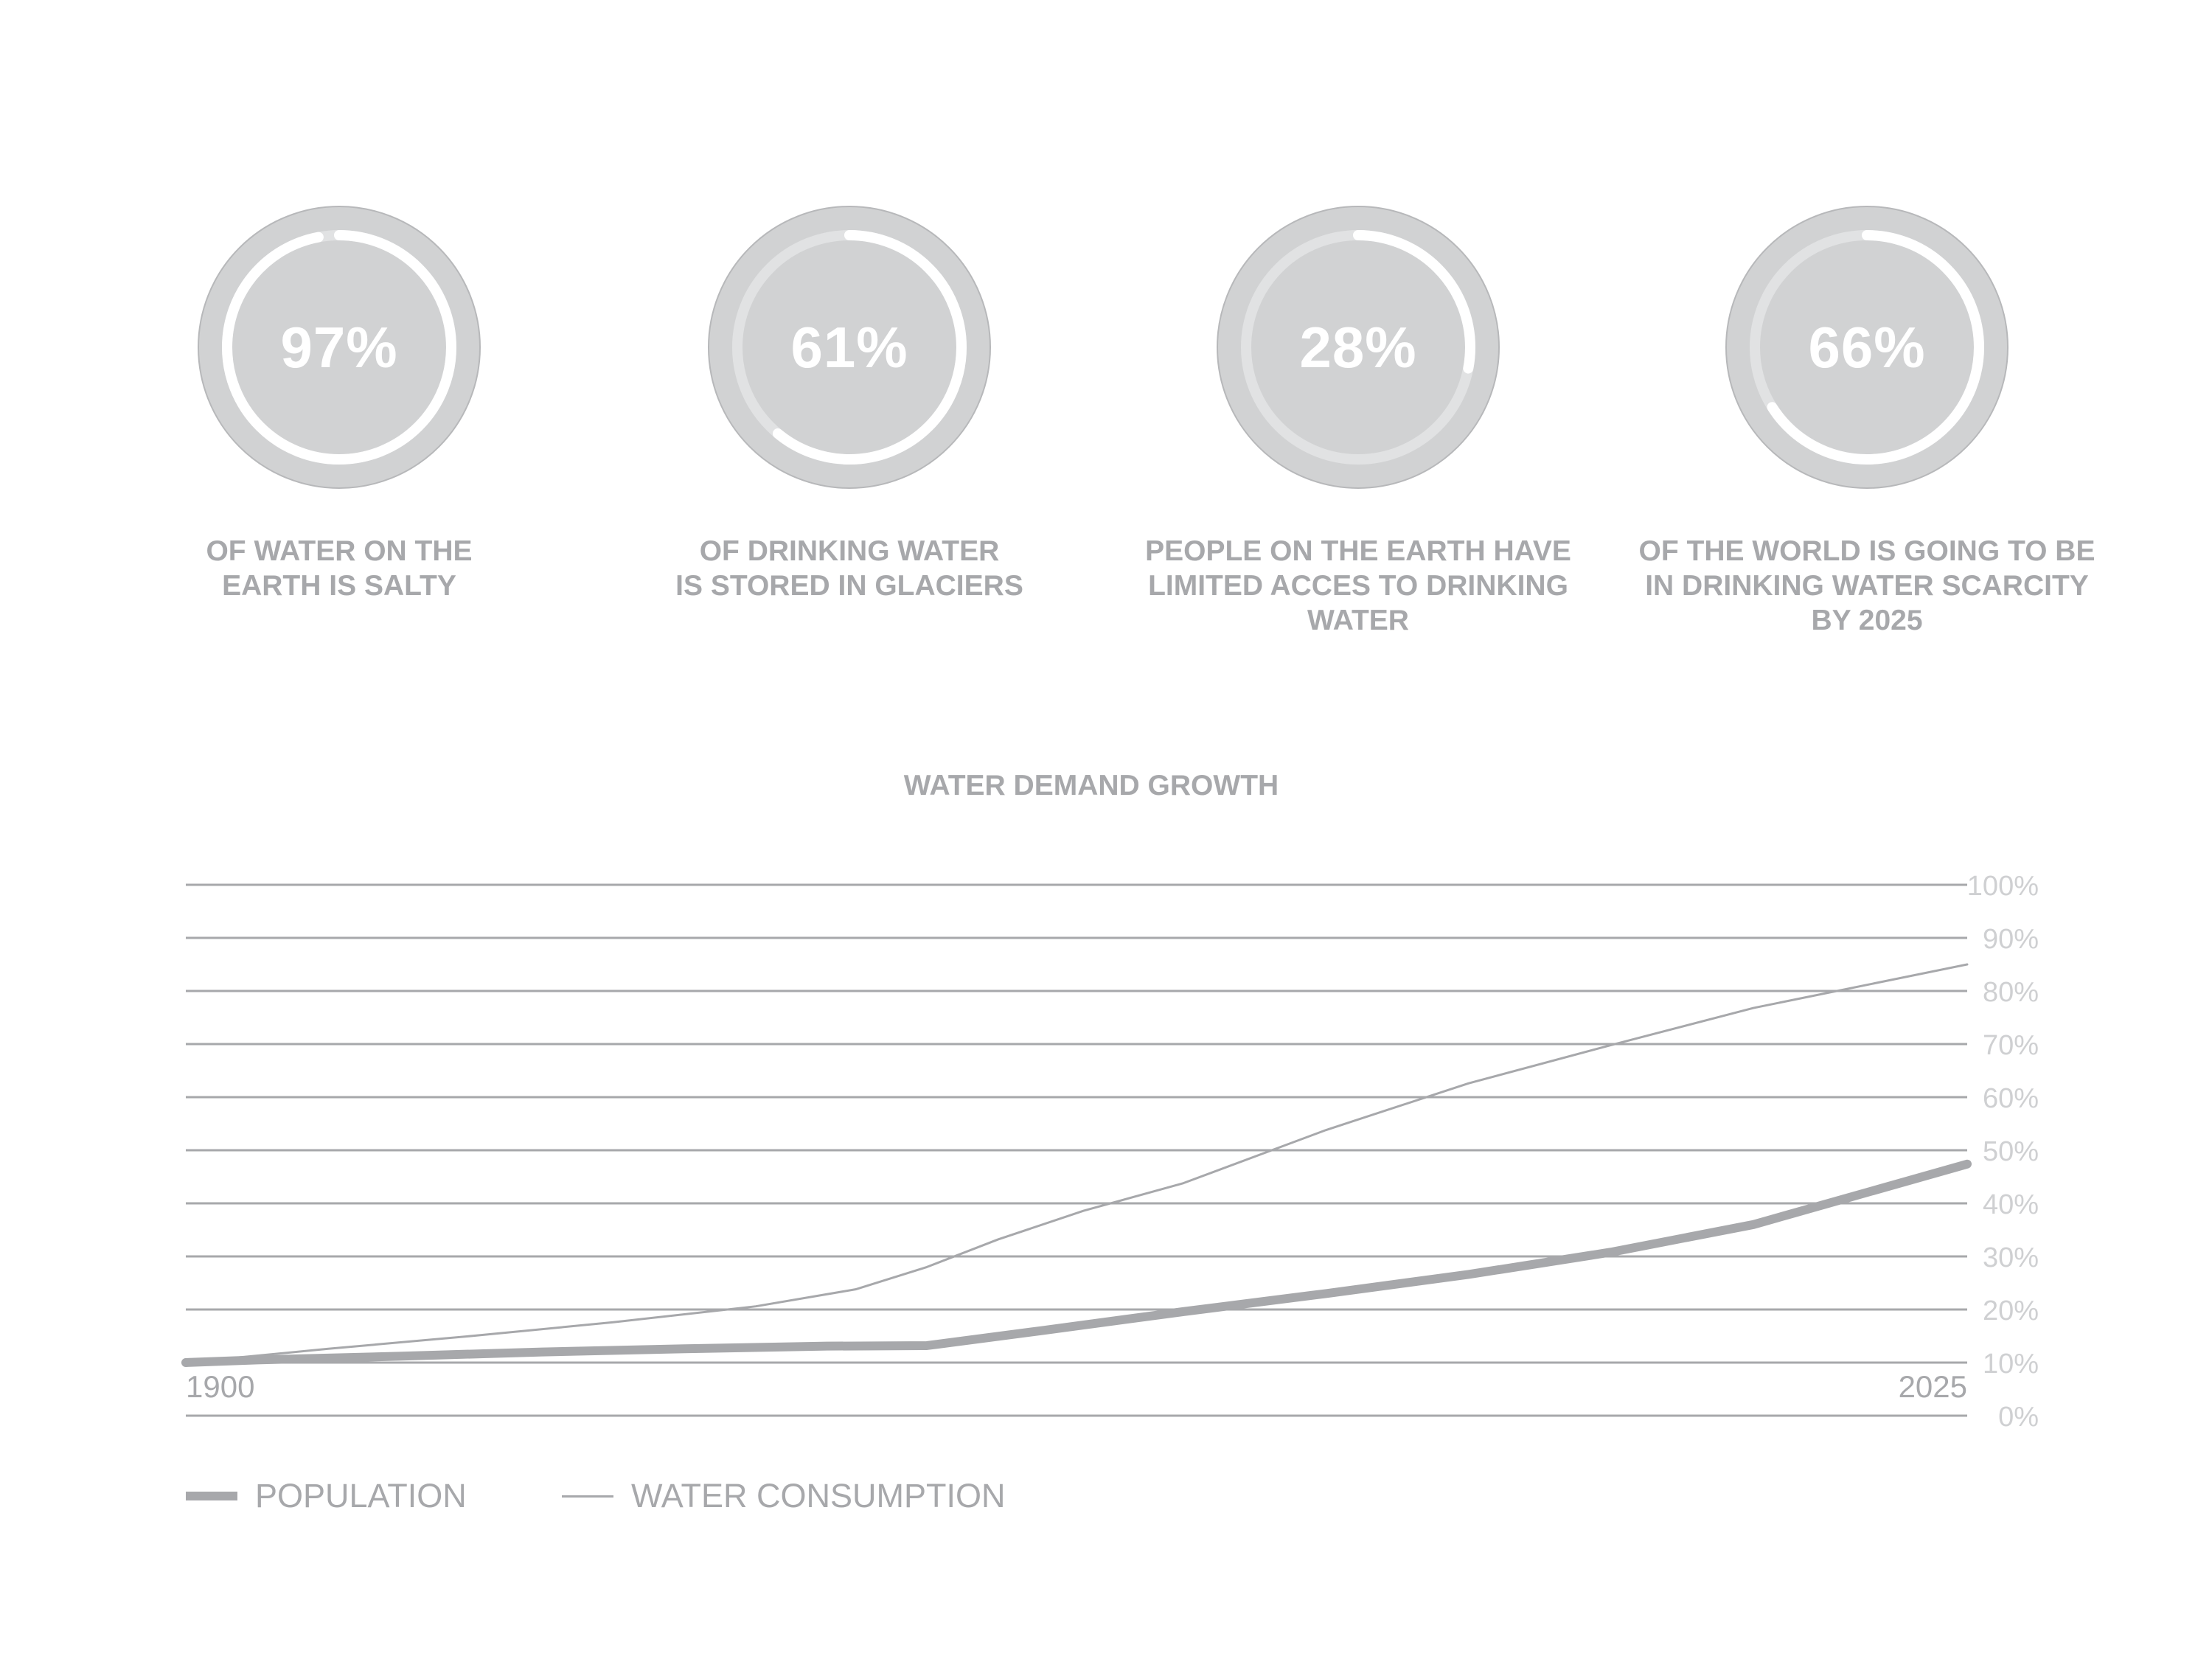 This screenshot has height=1659, width=2212. I want to click on stat-value: 28%, so click(1358, 347).